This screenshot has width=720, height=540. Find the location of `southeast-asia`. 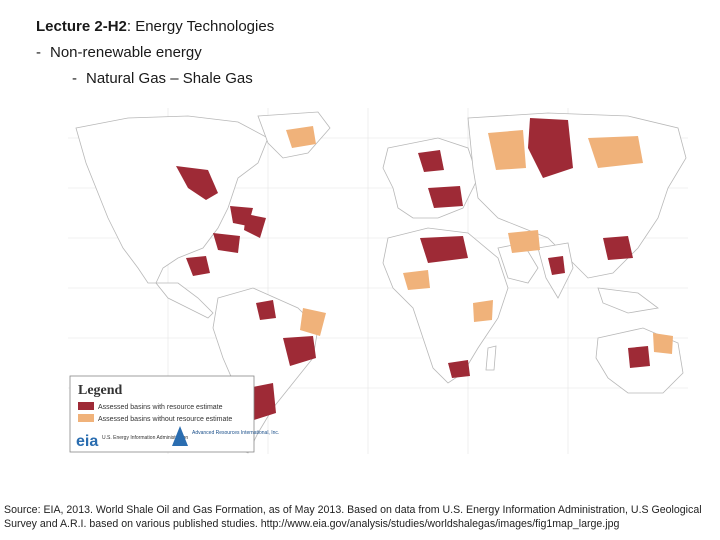

southeast-asia is located at coordinates (628, 300).